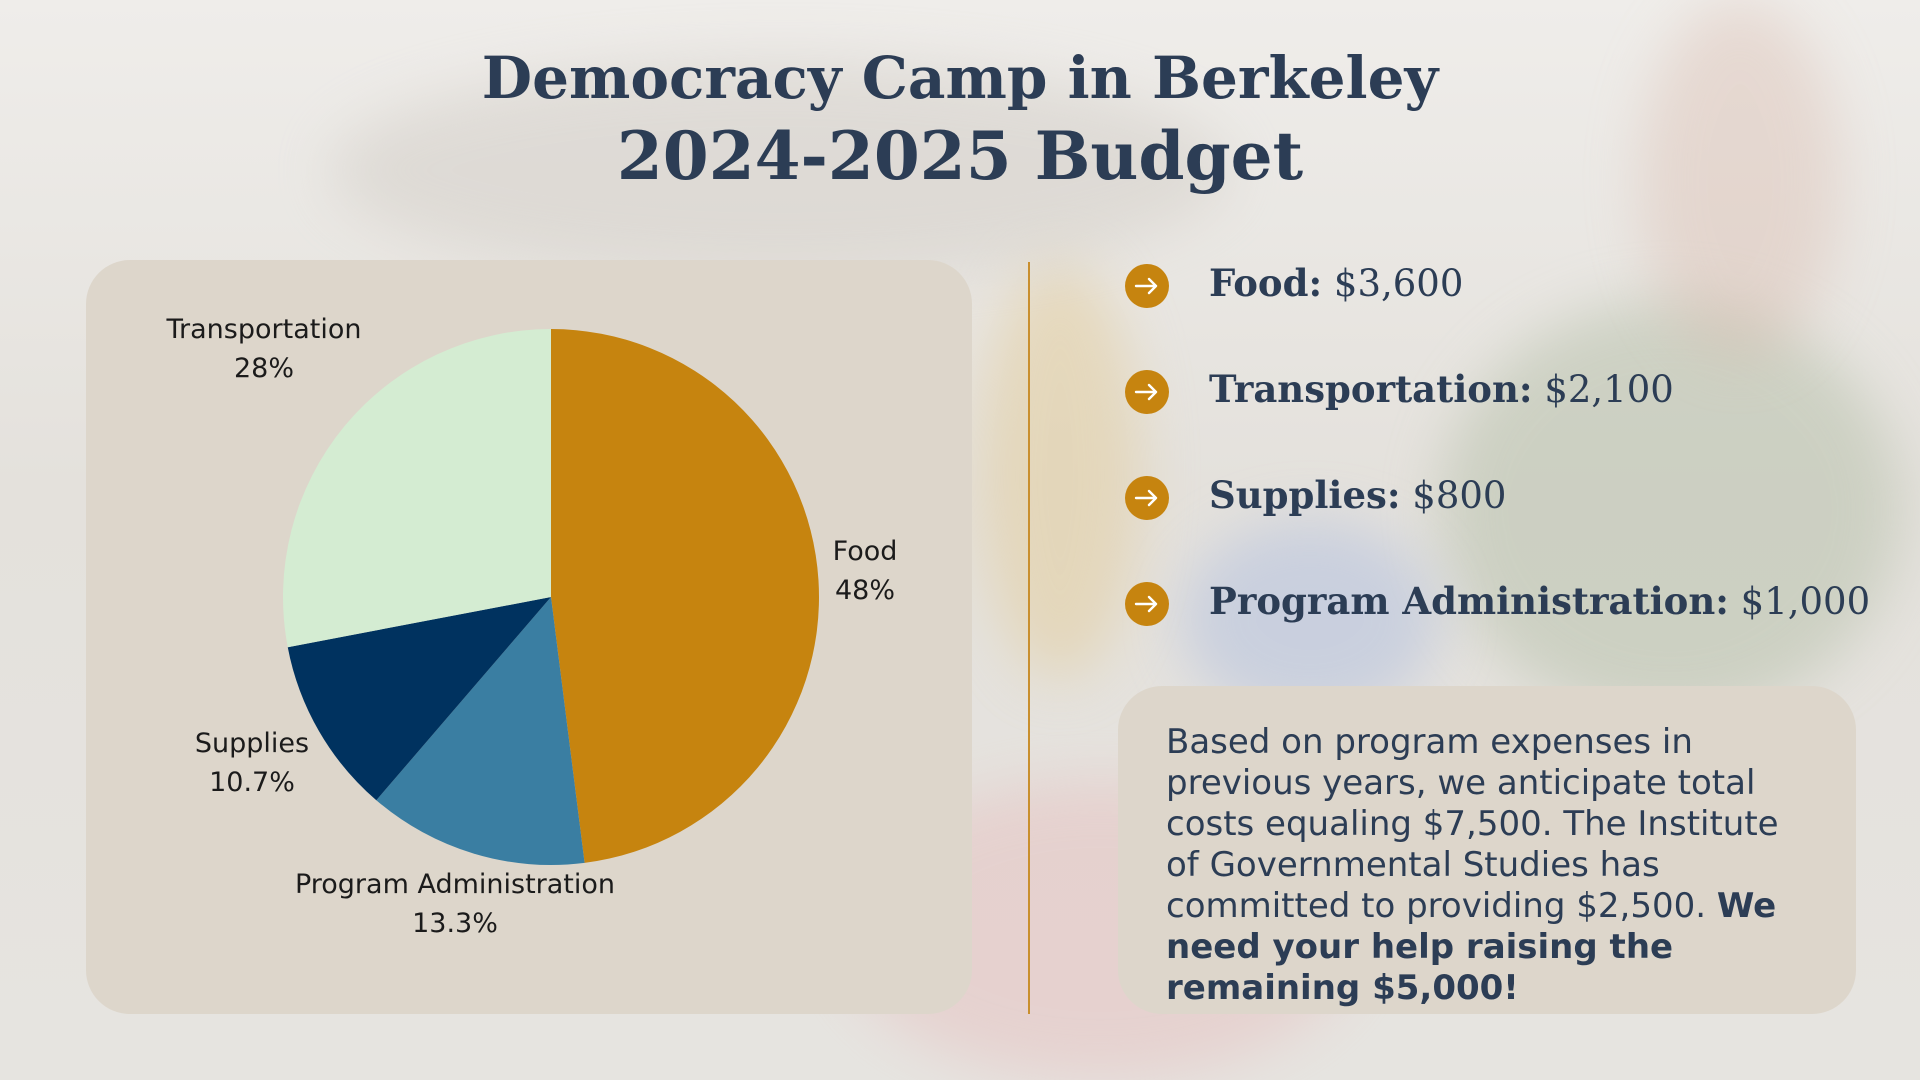 The width and height of the screenshot is (1920, 1080). I want to click on pie-label-name: Transportation, so click(264, 329).